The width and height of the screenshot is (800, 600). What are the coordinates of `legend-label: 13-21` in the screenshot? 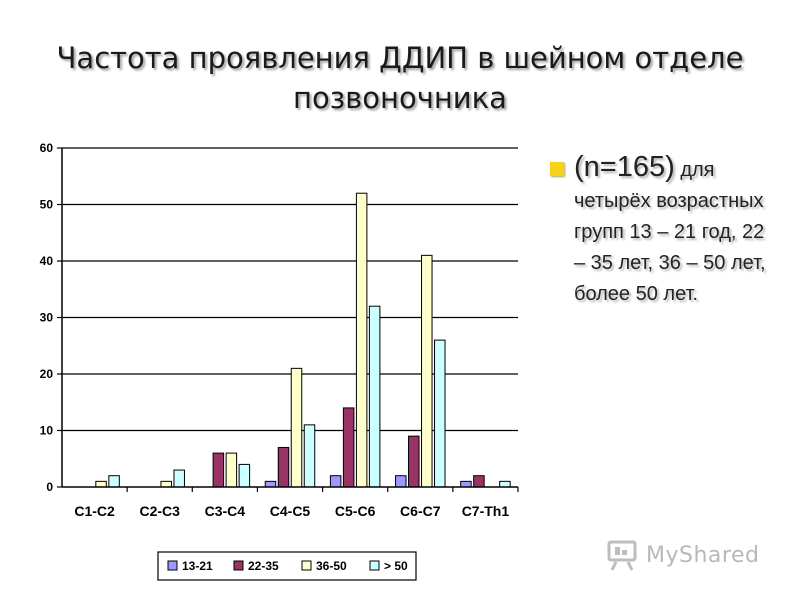 It's located at (197, 566).